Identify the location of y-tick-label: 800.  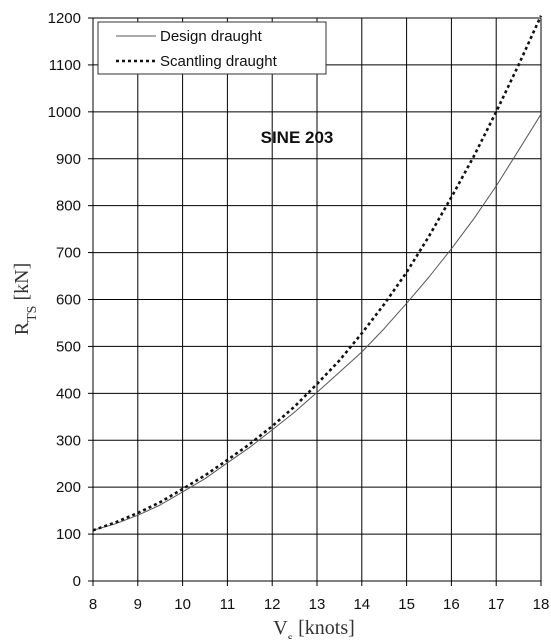
(68, 206).